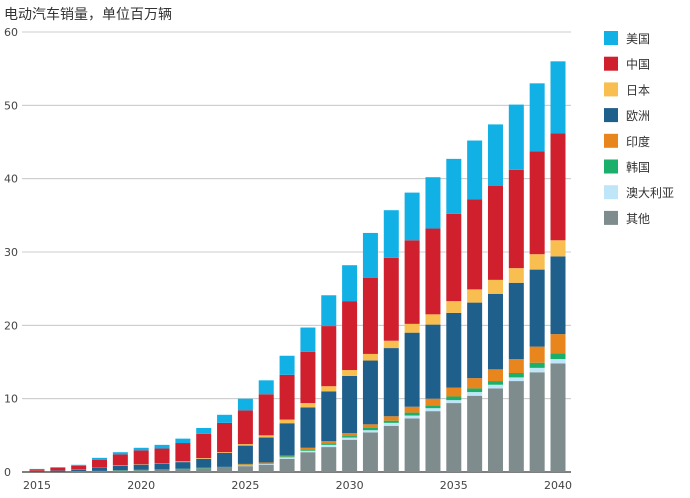  I want to click on y-tick-label-30: 30, so click(11, 252).